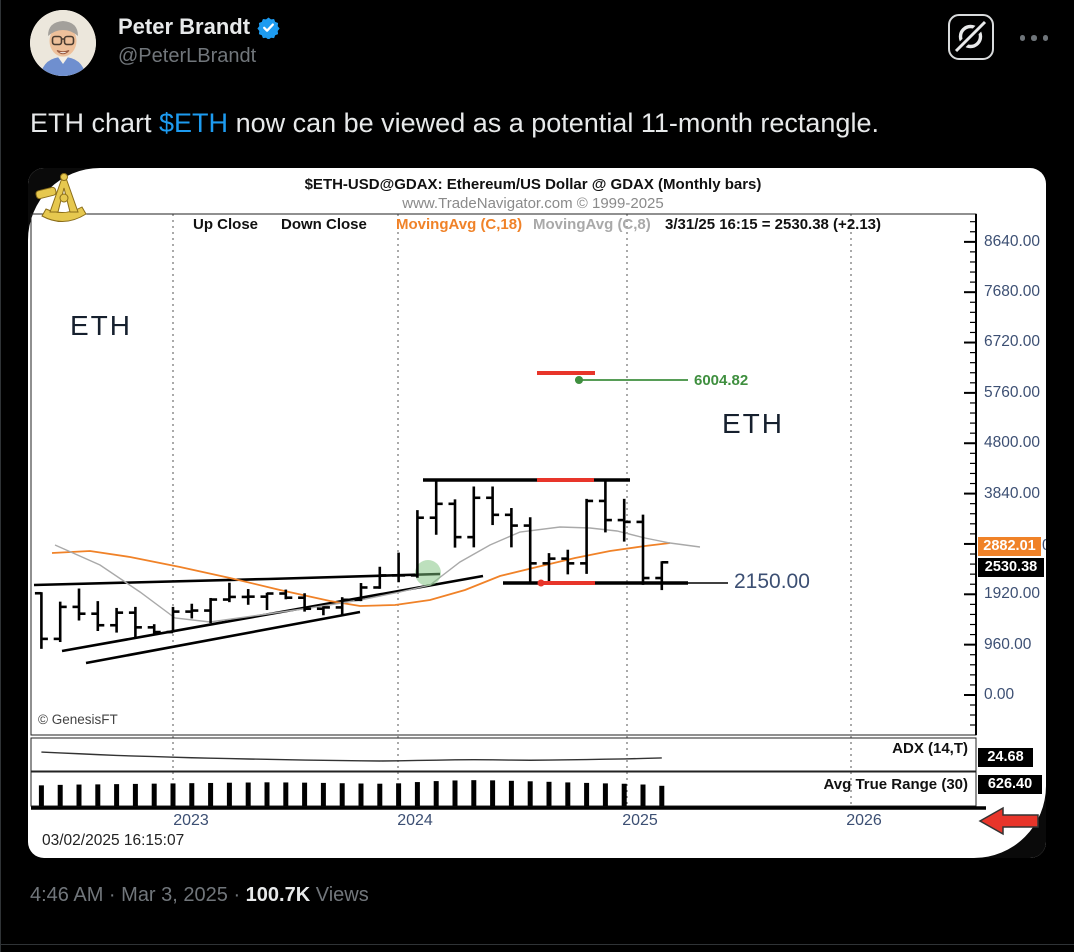 The image size is (1074, 952). I want to click on card-corner-topleft, so click(64, 204).